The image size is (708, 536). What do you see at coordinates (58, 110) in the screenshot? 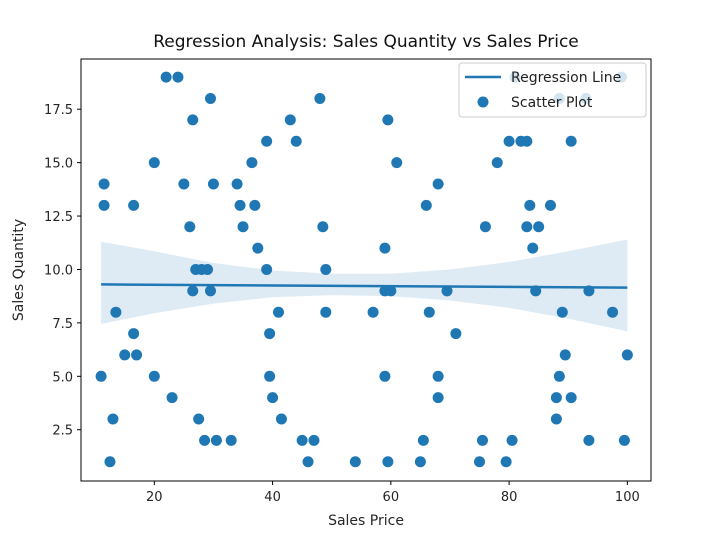
I see `y-tick-label: 17.5` at bounding box center [58, 110].